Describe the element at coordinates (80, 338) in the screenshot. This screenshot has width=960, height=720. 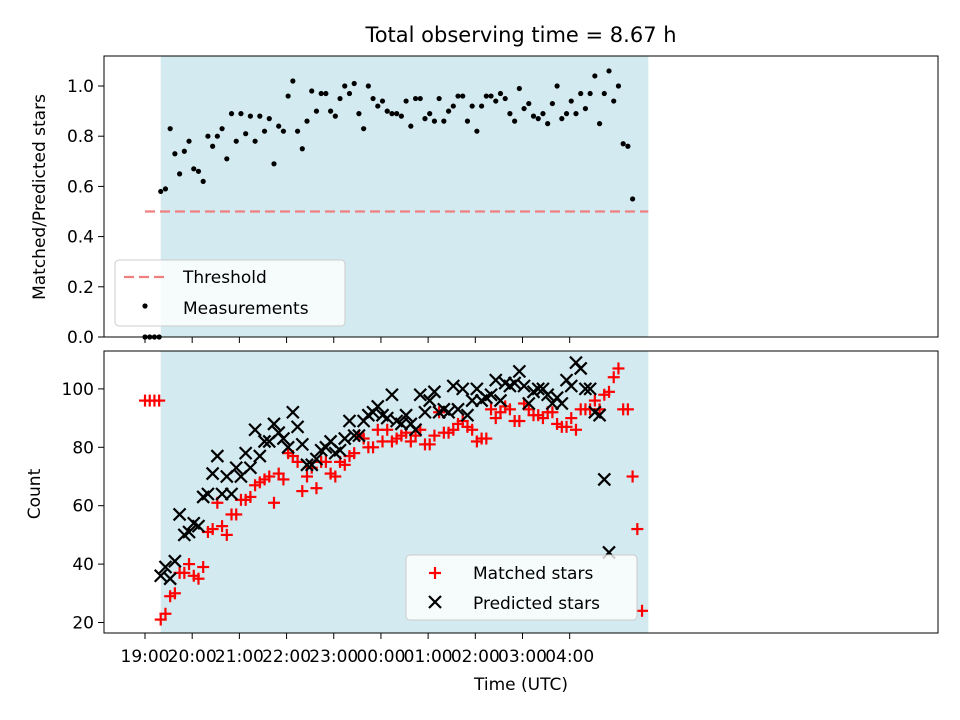
I see `ratio-y-tick-label: 0.0` at that location.